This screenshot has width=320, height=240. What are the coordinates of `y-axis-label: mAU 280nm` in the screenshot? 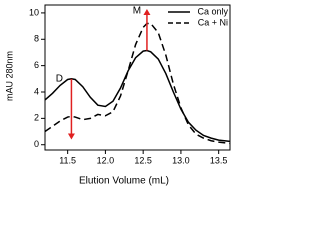 It's located at (9, 76).